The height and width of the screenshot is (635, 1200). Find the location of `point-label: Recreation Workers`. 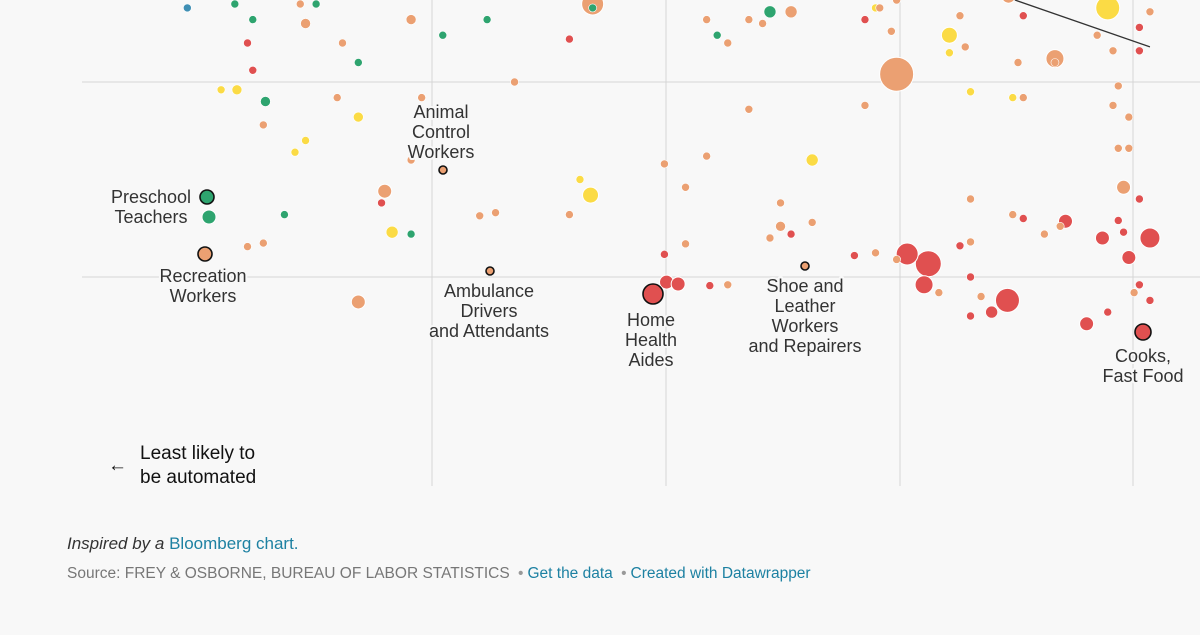

point-label: Recreation Workers is located at coordinates (202, 286).